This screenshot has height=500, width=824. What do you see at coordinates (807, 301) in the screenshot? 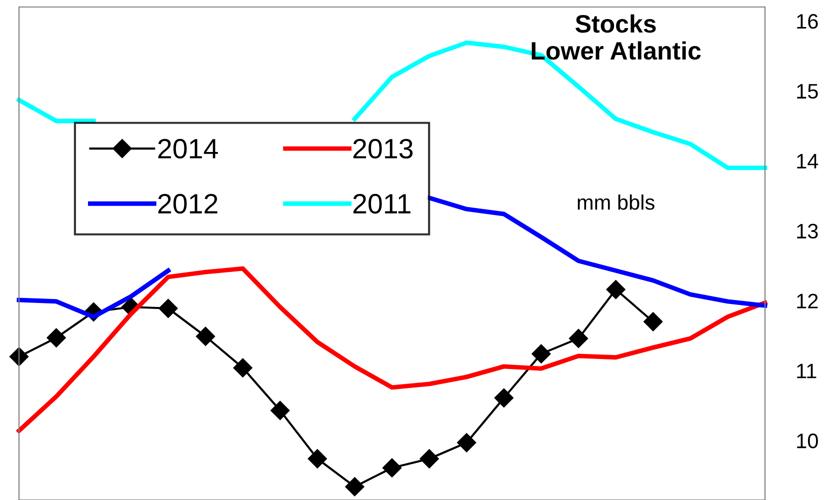
I see `y-tick-label: 12` at bounding box center [807, 301].